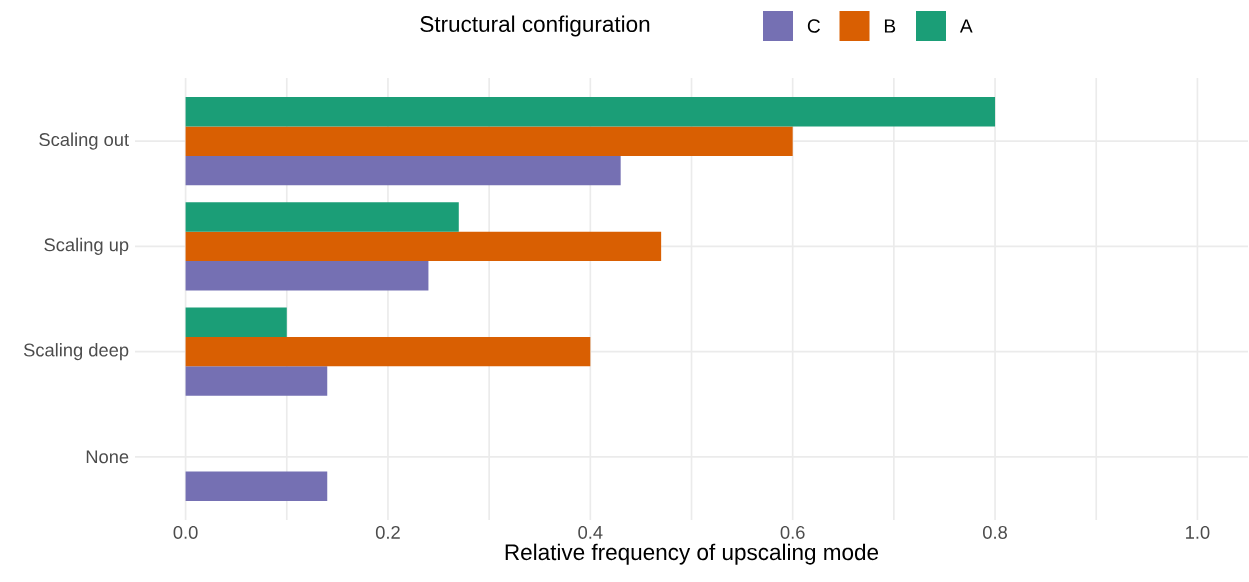  I want to click on x-tick-label: 1.0, so click(1198, 532).